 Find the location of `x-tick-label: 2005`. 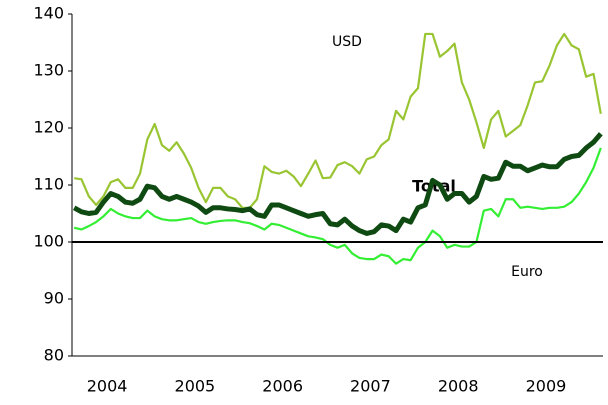

x-tick-label: 2005 is located at coordinates (195, 386).